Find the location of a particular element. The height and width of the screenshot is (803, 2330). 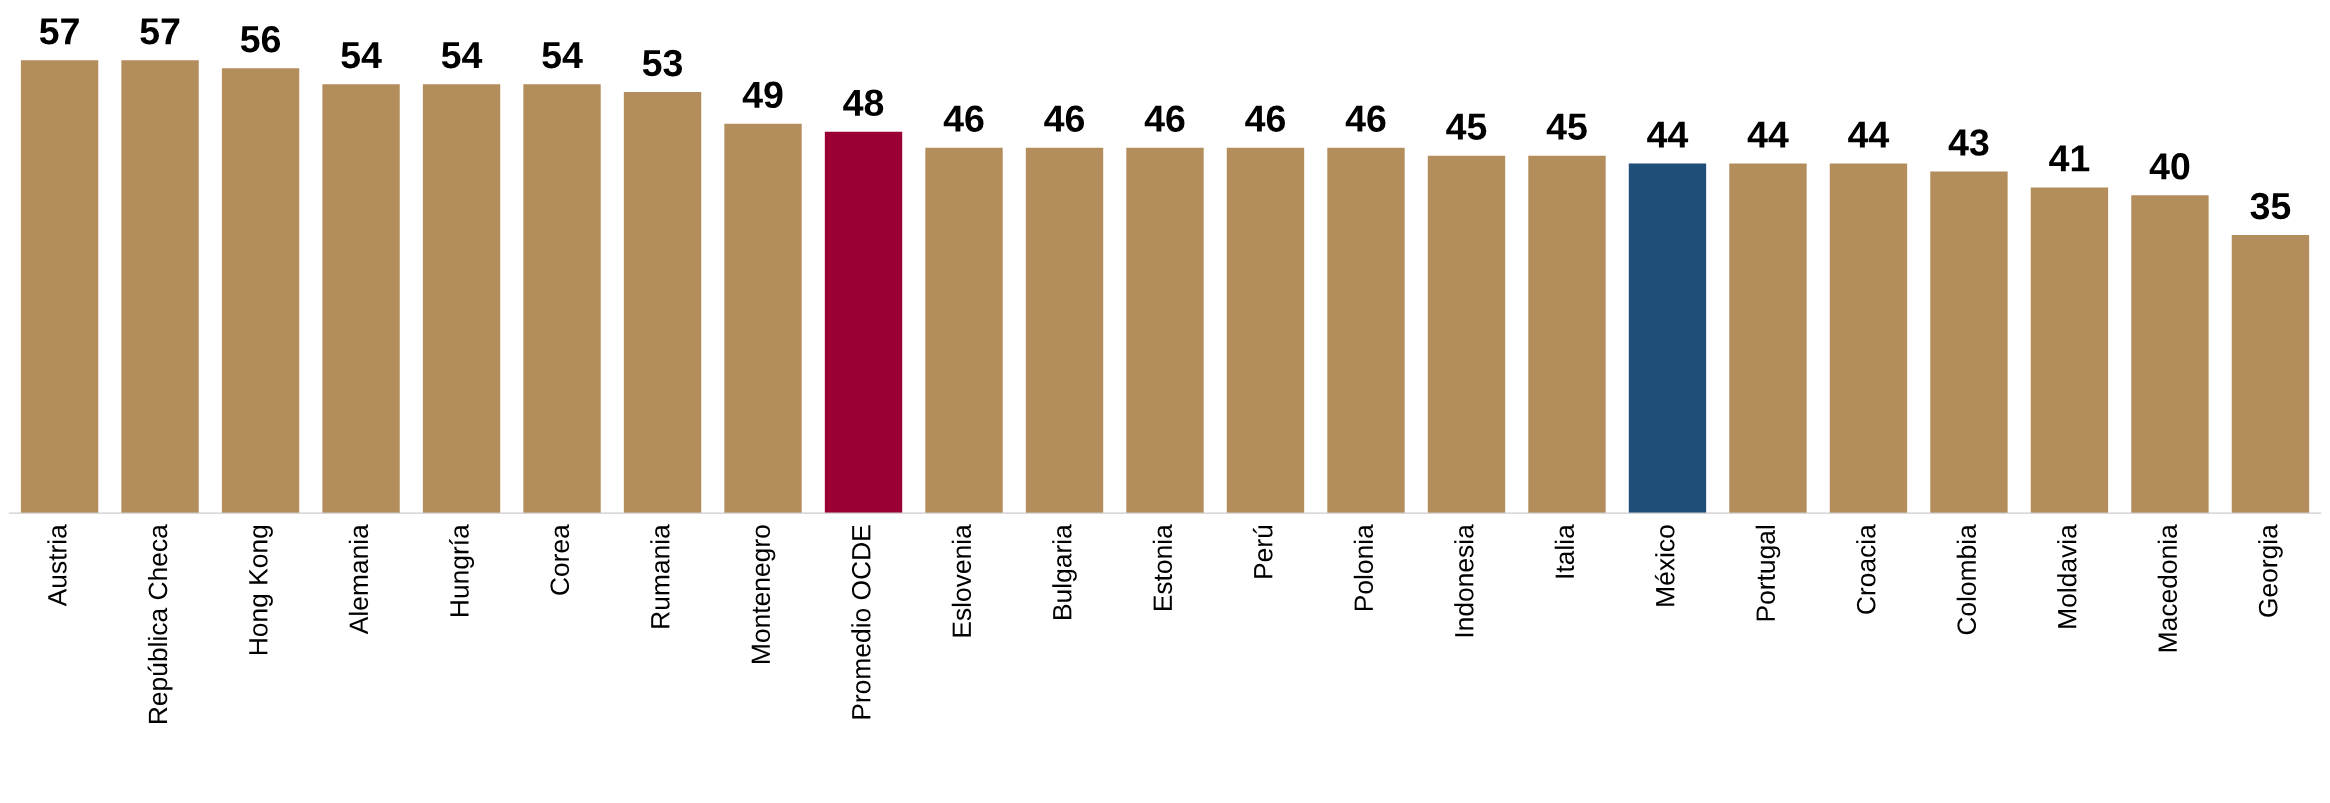

x-tick-label: Macedonia is located at coordinates (2167, 588).